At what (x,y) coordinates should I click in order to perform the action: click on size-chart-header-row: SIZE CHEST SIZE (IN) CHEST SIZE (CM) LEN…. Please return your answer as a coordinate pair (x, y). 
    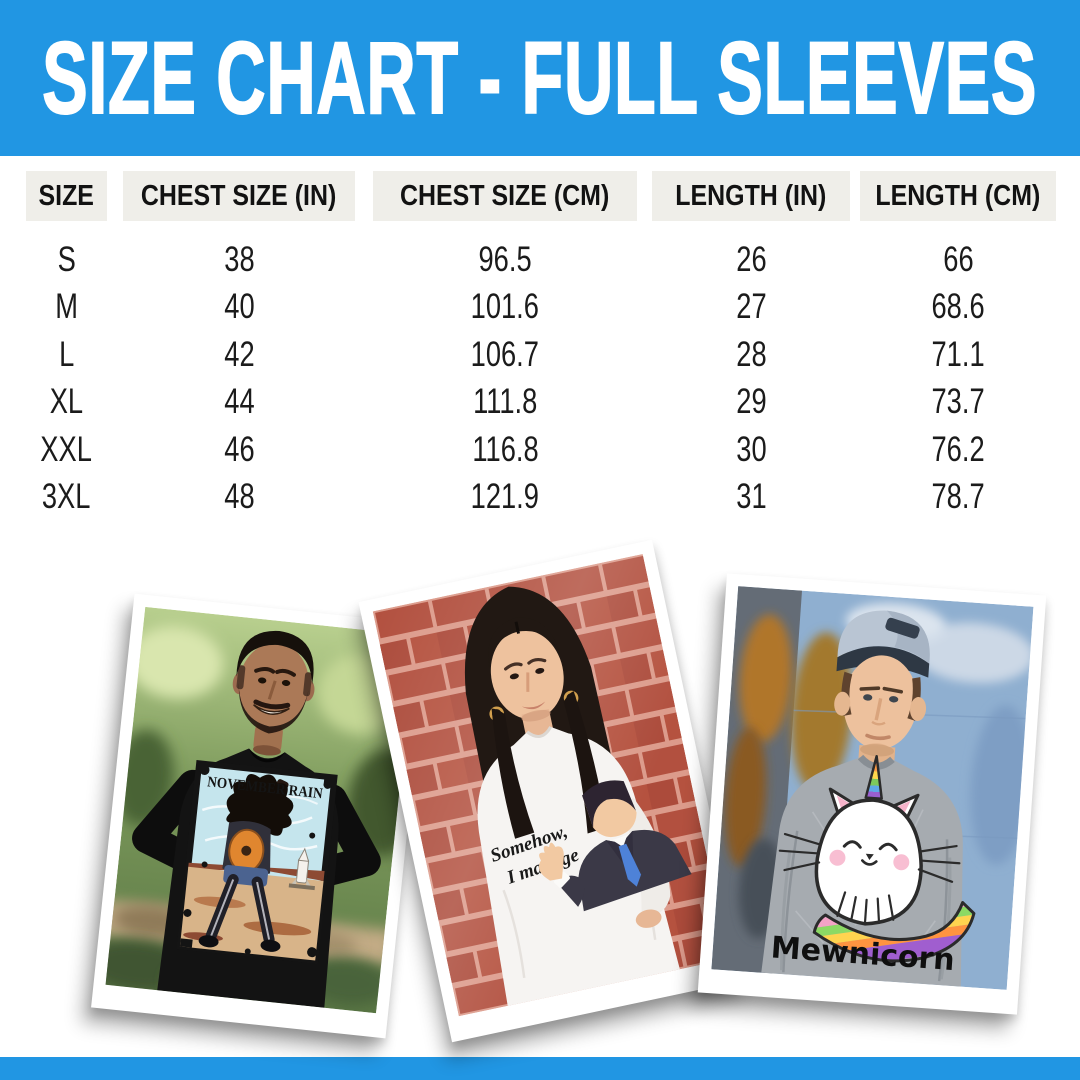
    Looking at the image, I should click on (540, 196).